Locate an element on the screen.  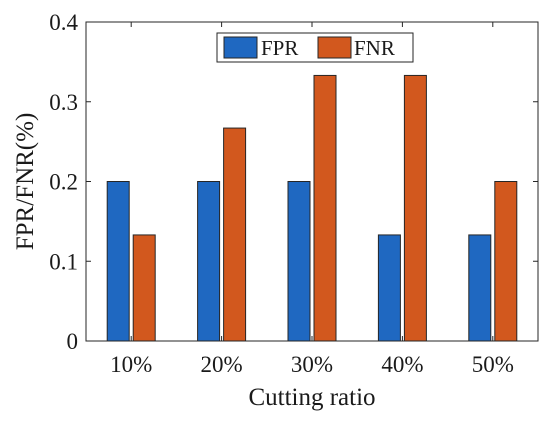
x-tick-label: 30% is located at coordinates (312, 364).